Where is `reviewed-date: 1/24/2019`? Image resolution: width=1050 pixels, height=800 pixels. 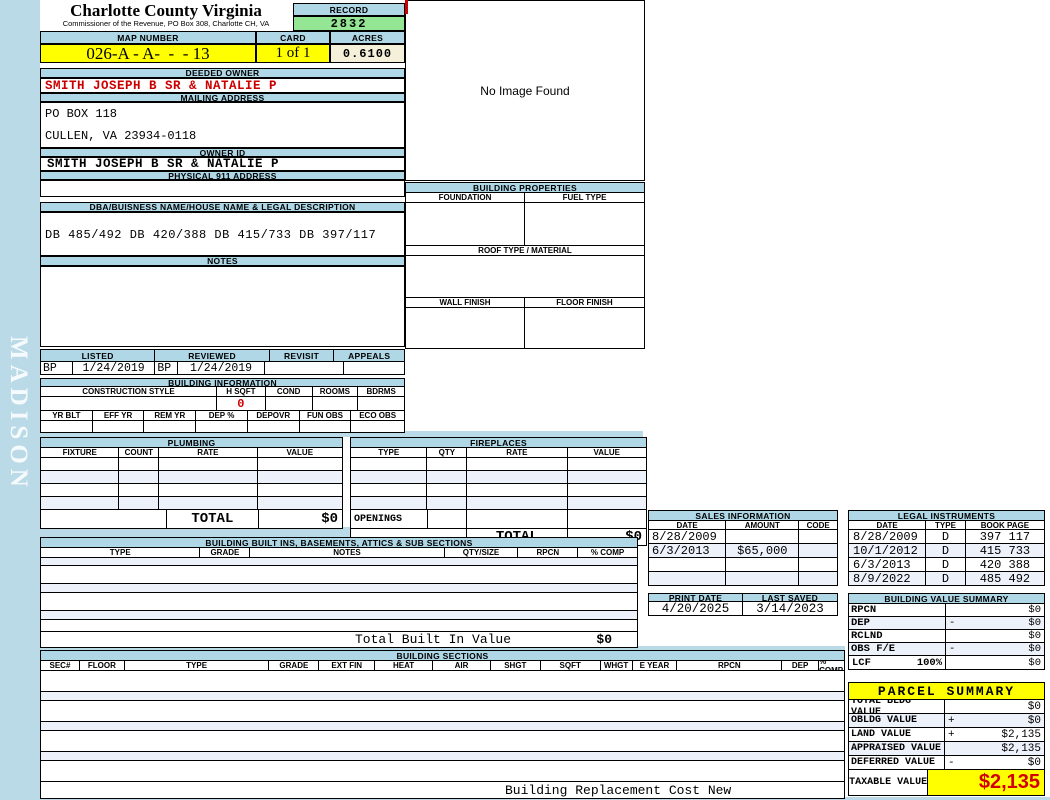 reviewed-date: 1/24/2019 is located at coordinates (221, 368).